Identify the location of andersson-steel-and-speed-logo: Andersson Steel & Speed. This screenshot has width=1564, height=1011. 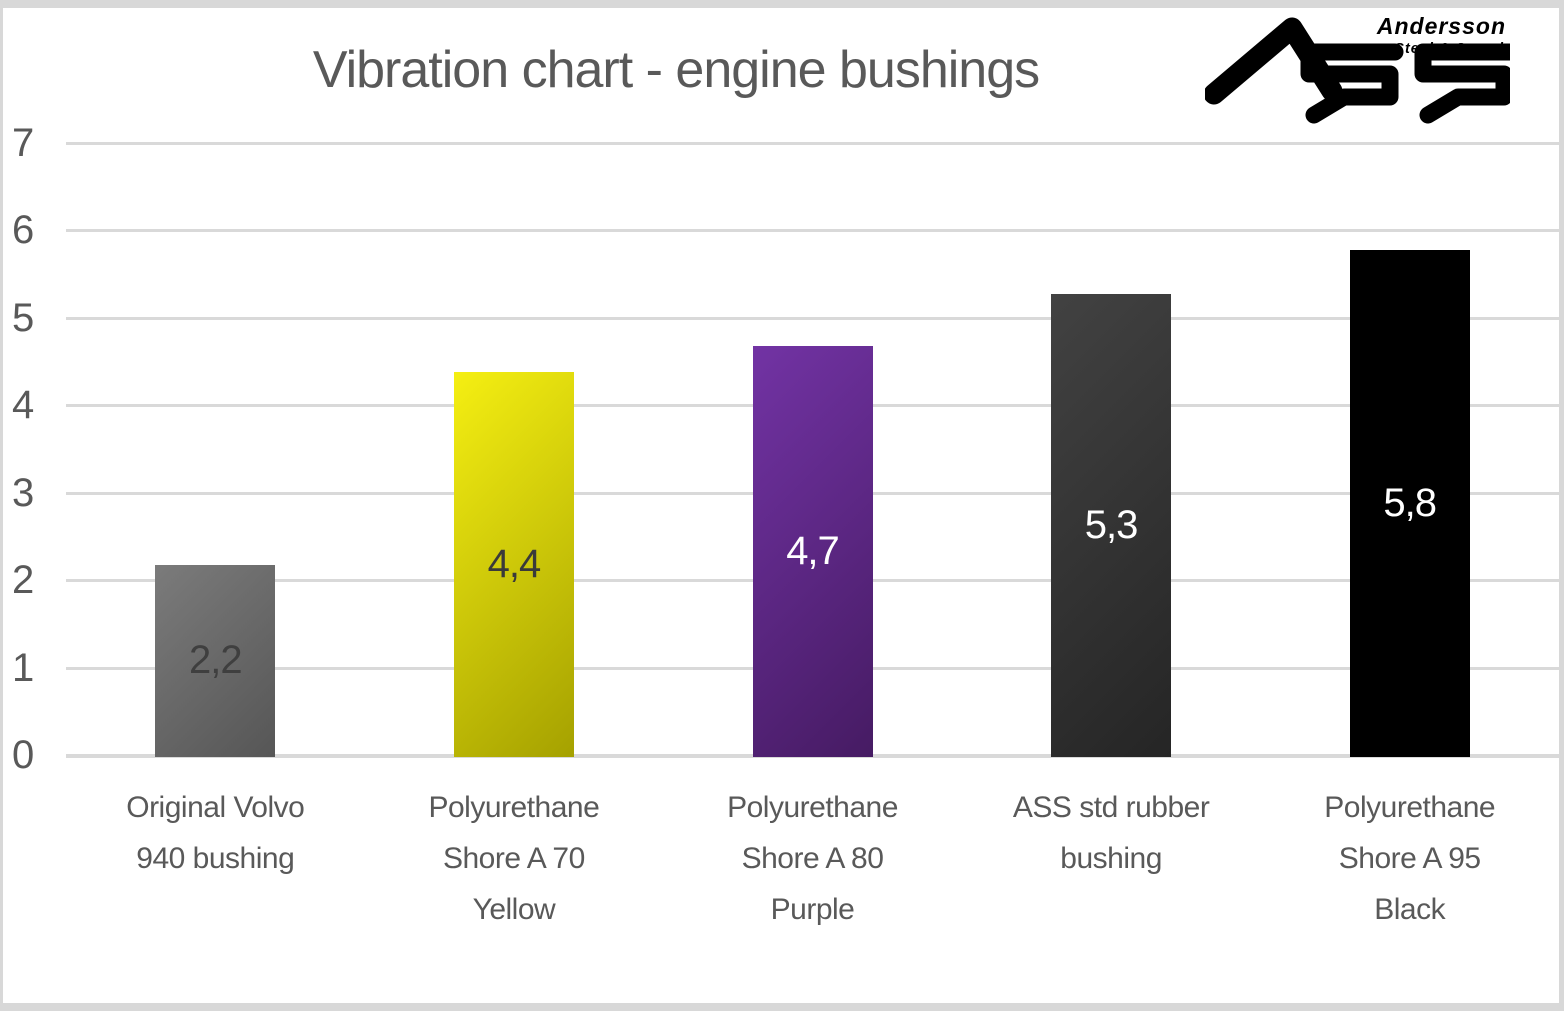
(1357, 68).